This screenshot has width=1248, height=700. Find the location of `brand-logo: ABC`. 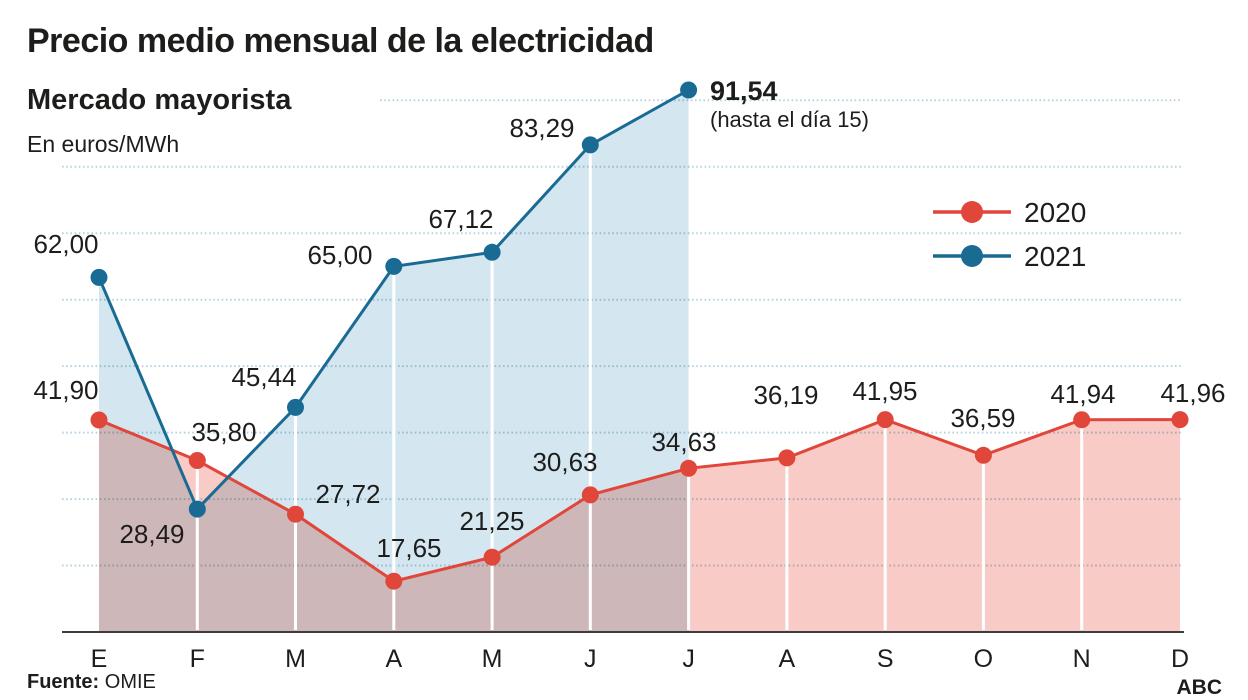

brand-logo: ABC is located at coordinates (1199, 687).